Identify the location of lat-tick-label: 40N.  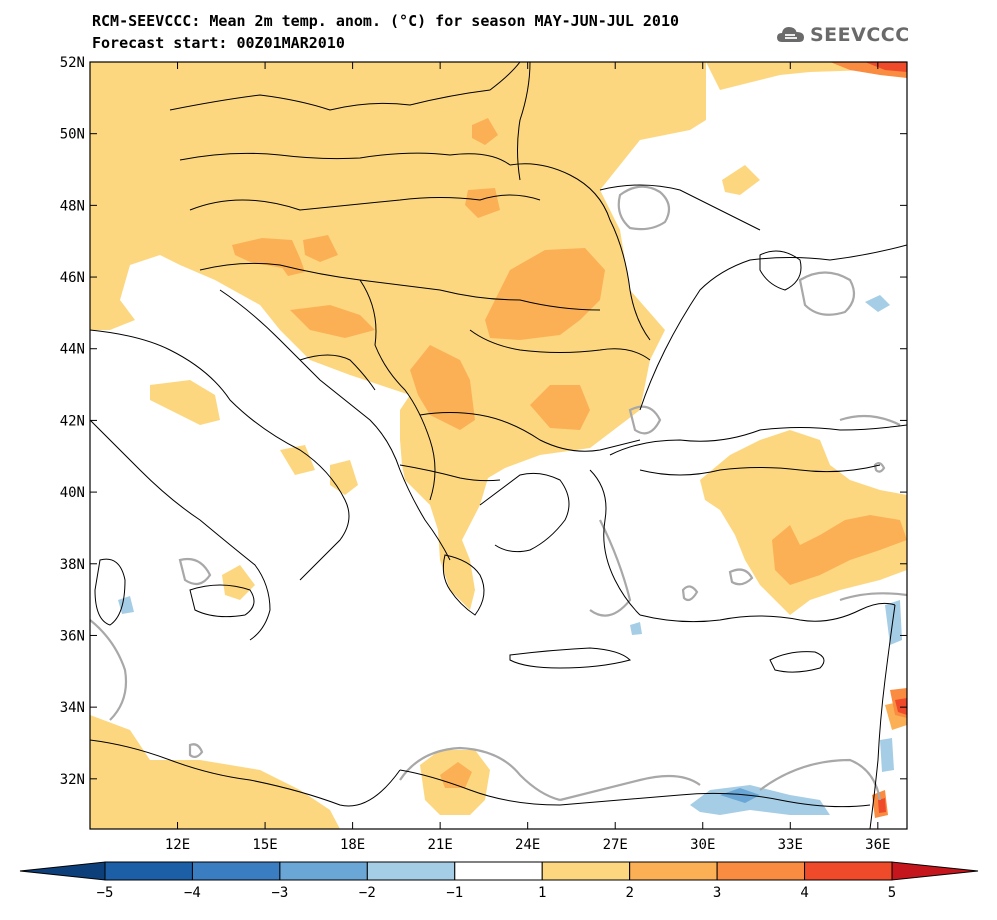
(72, 493).